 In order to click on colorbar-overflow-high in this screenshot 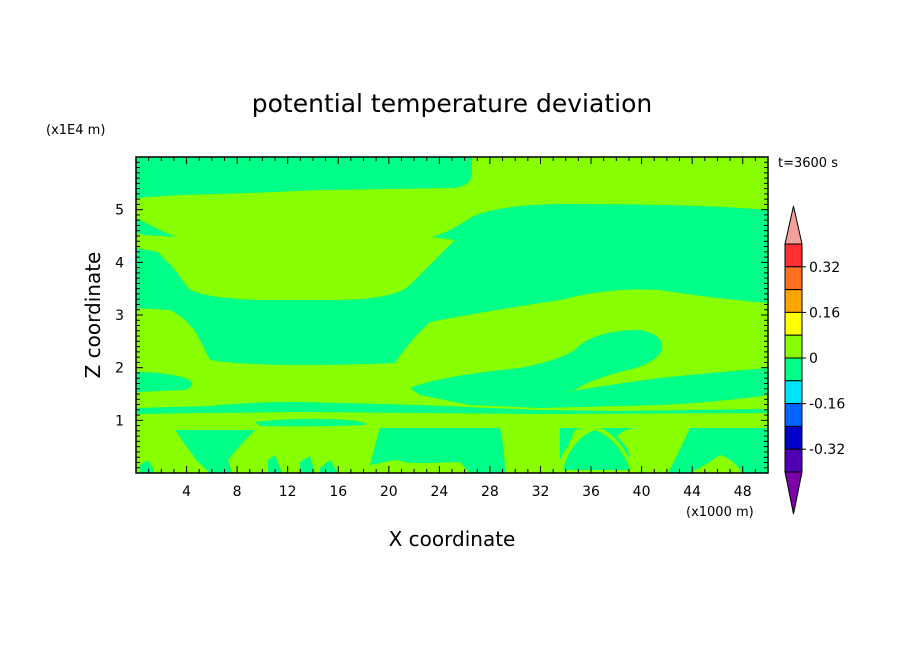, I will do `click(793, 225)`.